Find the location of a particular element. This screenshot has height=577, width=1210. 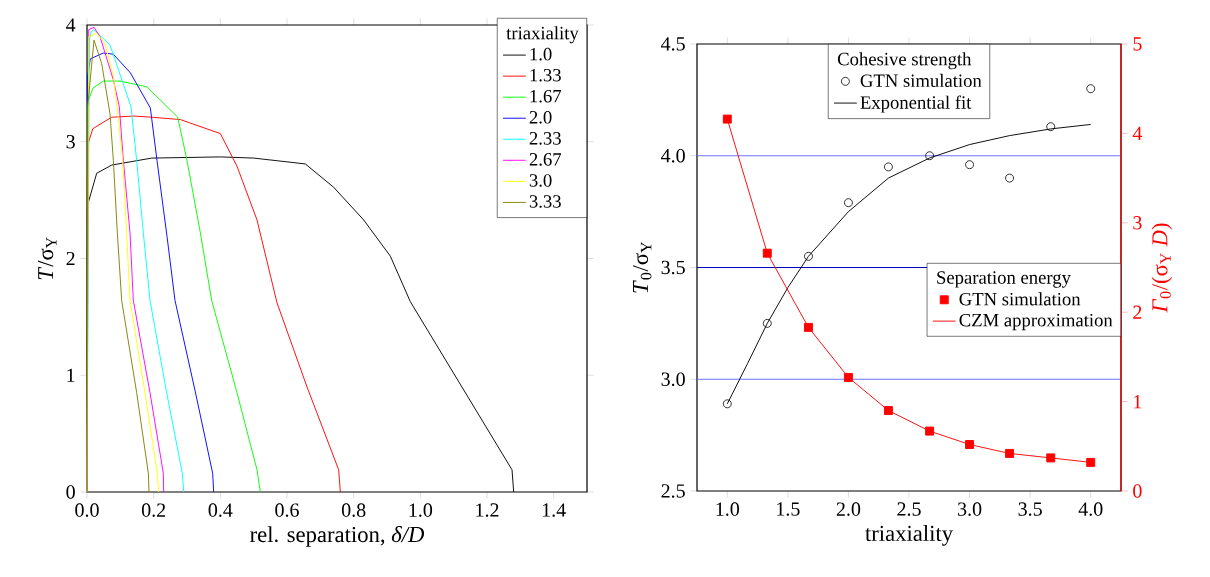

legend-label: 2.67 is located at coordinates (545, 159).